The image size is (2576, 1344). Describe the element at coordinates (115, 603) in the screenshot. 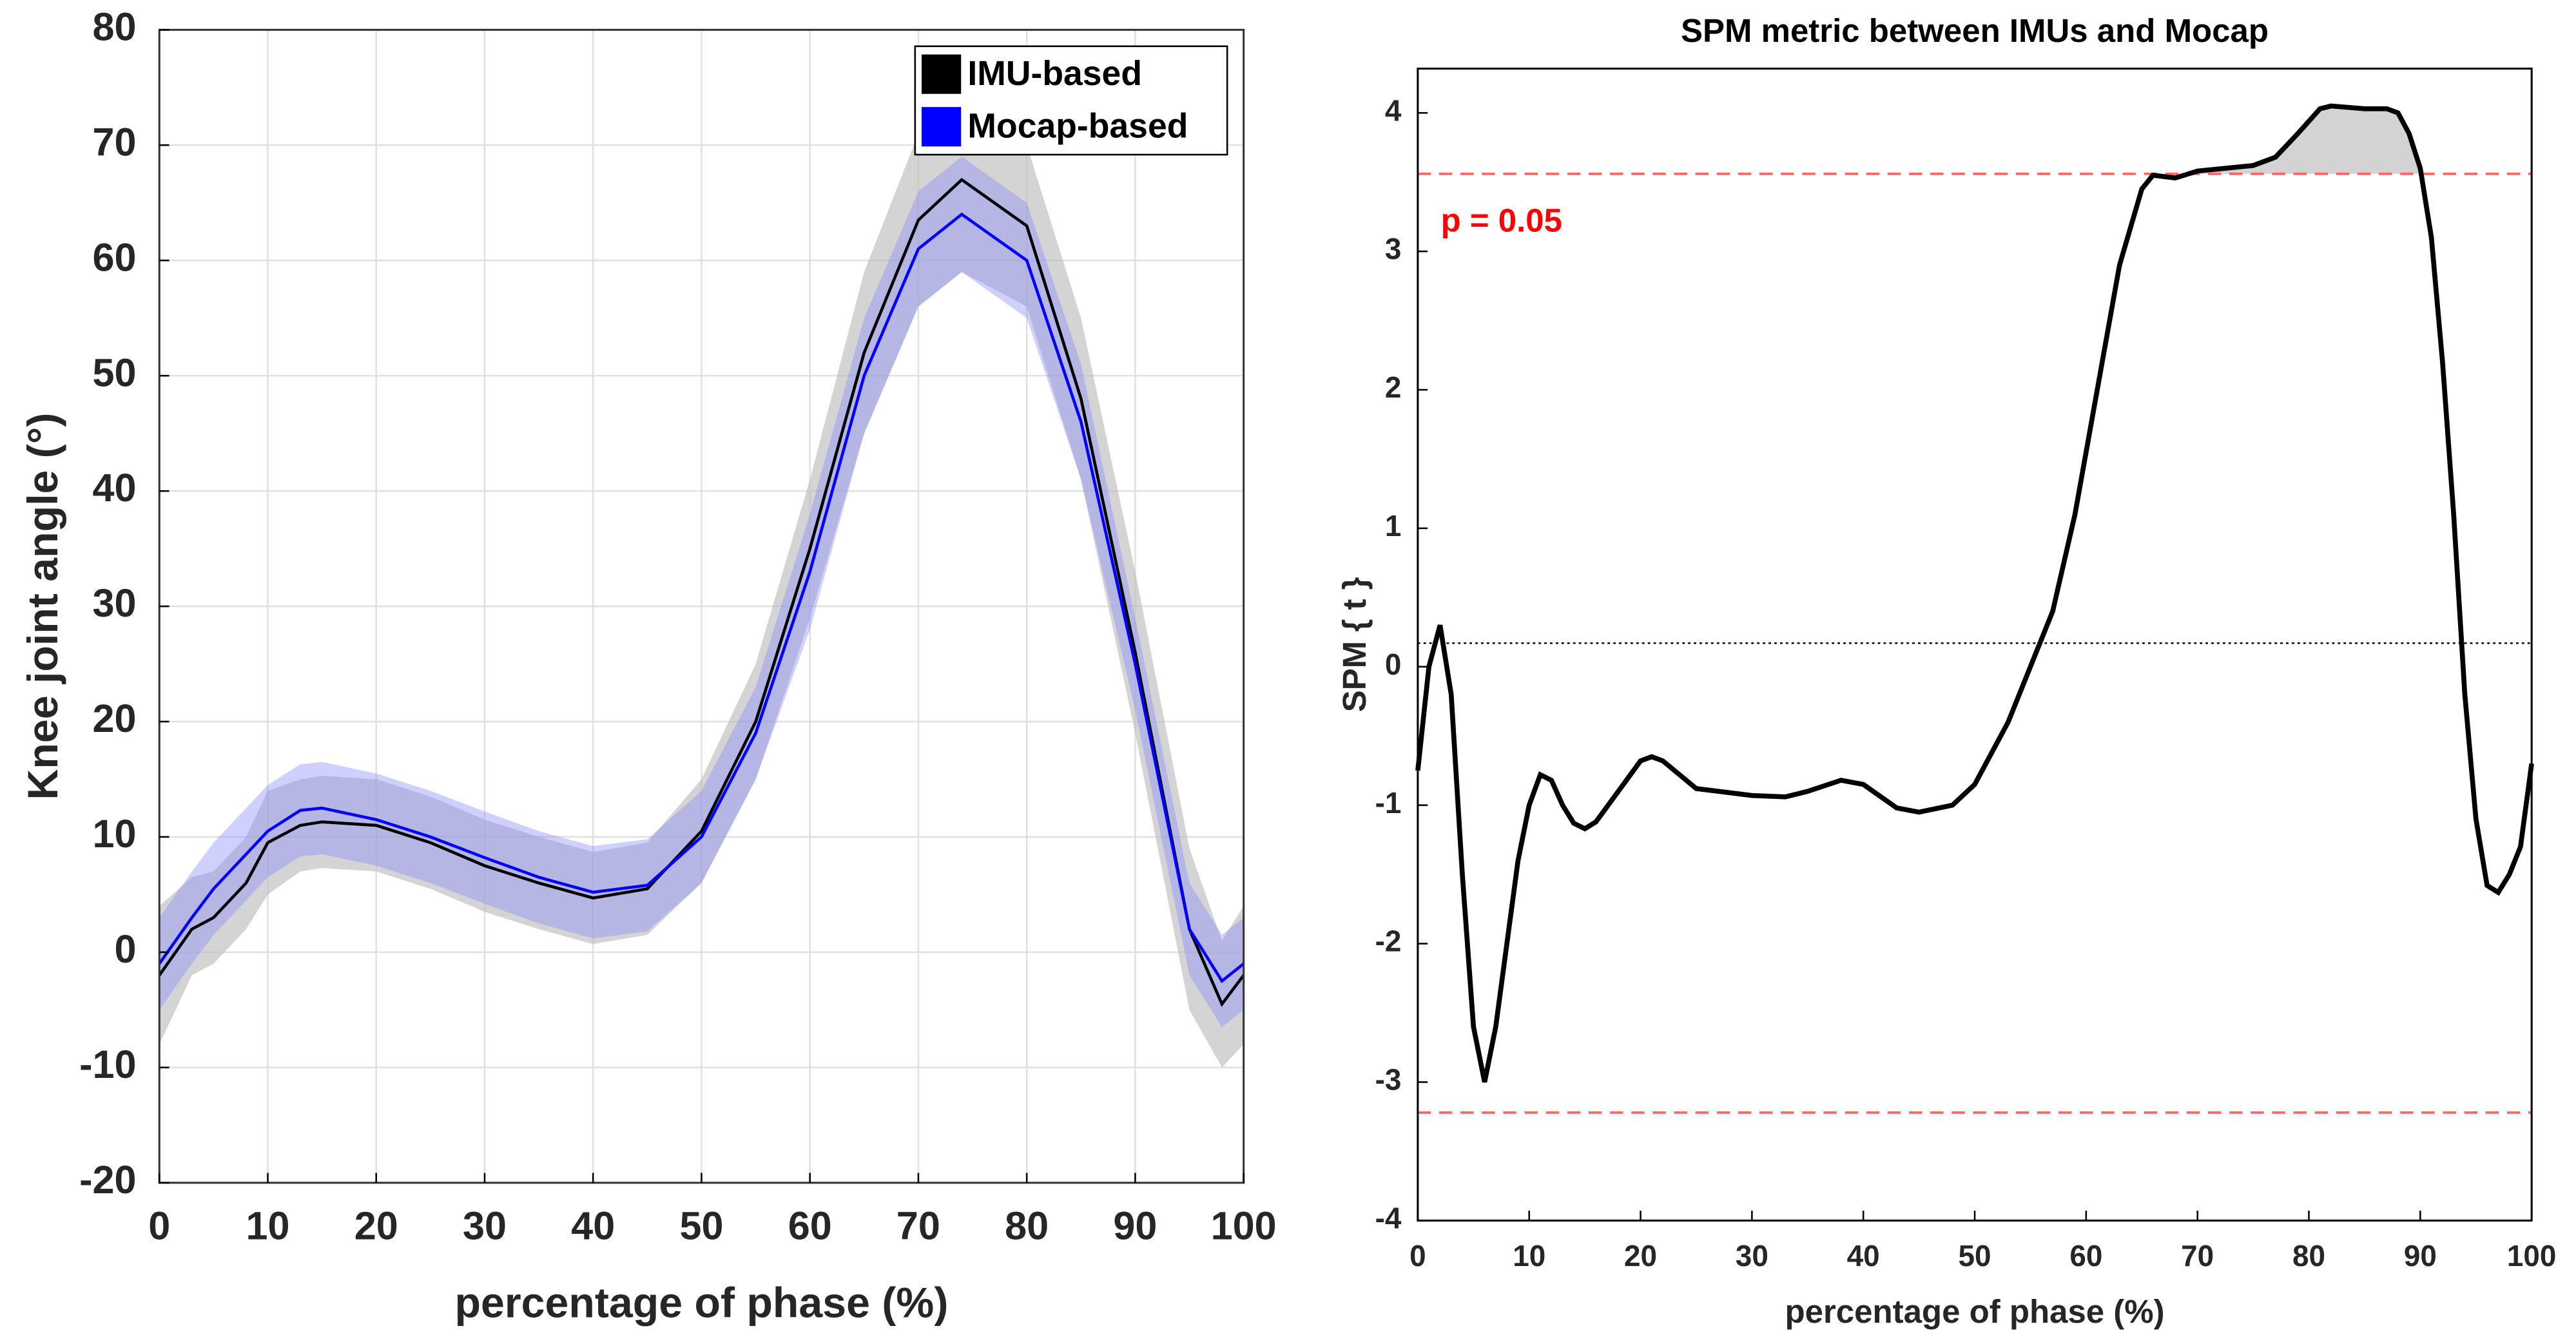

I see `y-tick-label: 30` at that location.